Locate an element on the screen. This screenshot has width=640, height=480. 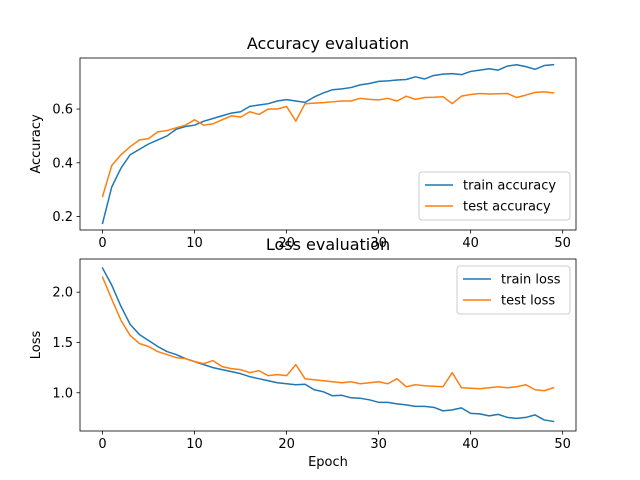
accuracy-x-tick-label: 20 is located at coordinates (286, 243).